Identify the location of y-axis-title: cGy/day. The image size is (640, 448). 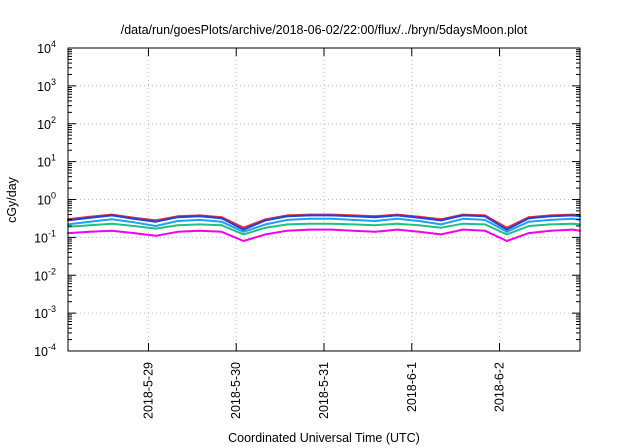
(12, 199).